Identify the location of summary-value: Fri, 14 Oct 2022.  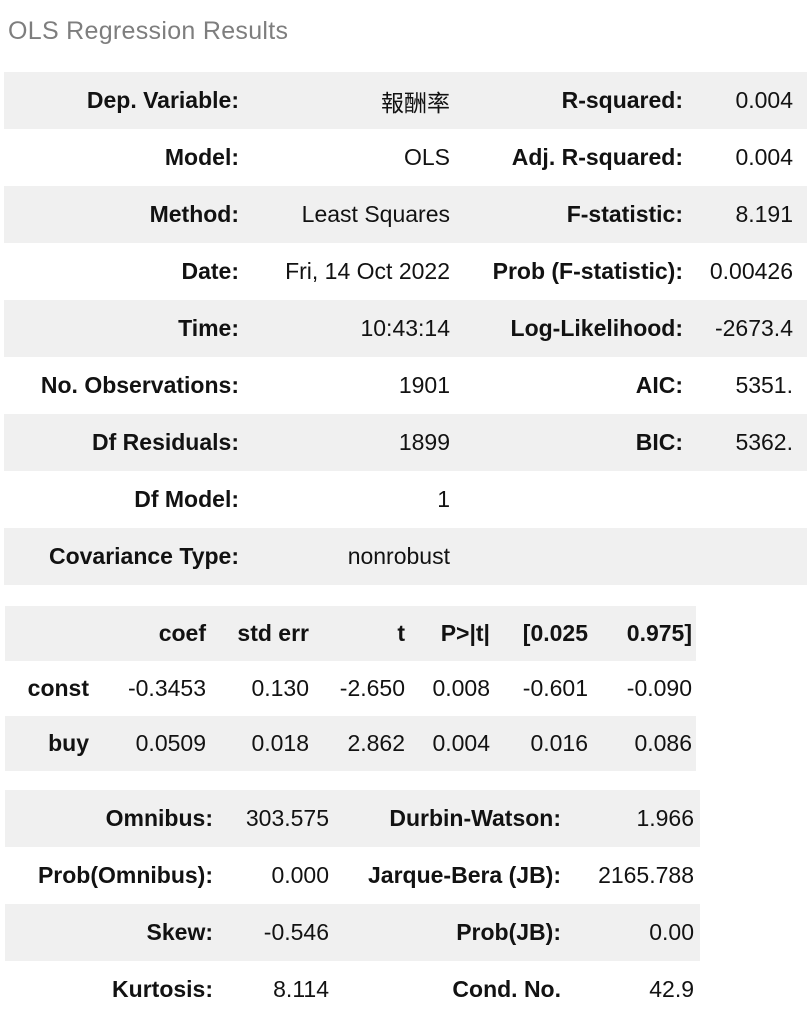
(367, 271).